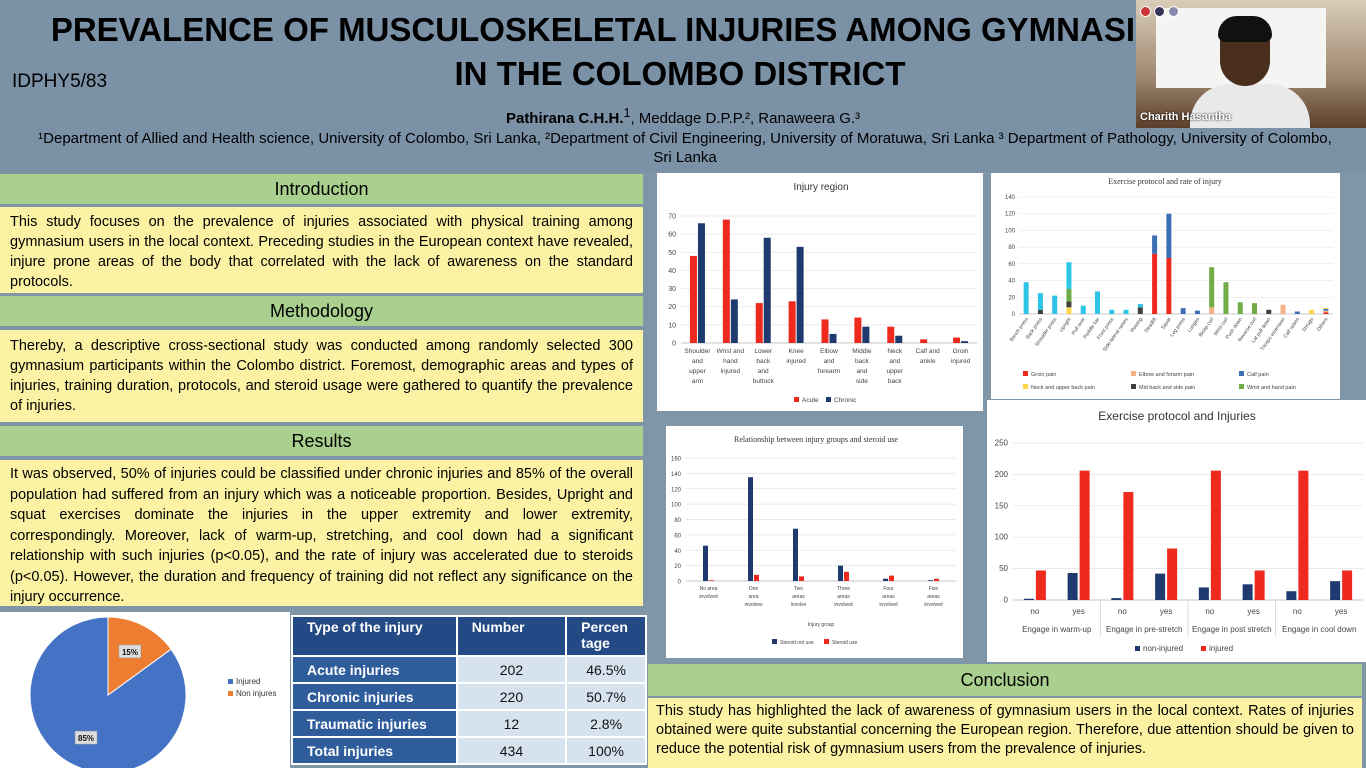  Describe the element at coordinates (1165, 181) in the screenshot. I see `chart-title: Exercise protocol and rate of injury` at that location.